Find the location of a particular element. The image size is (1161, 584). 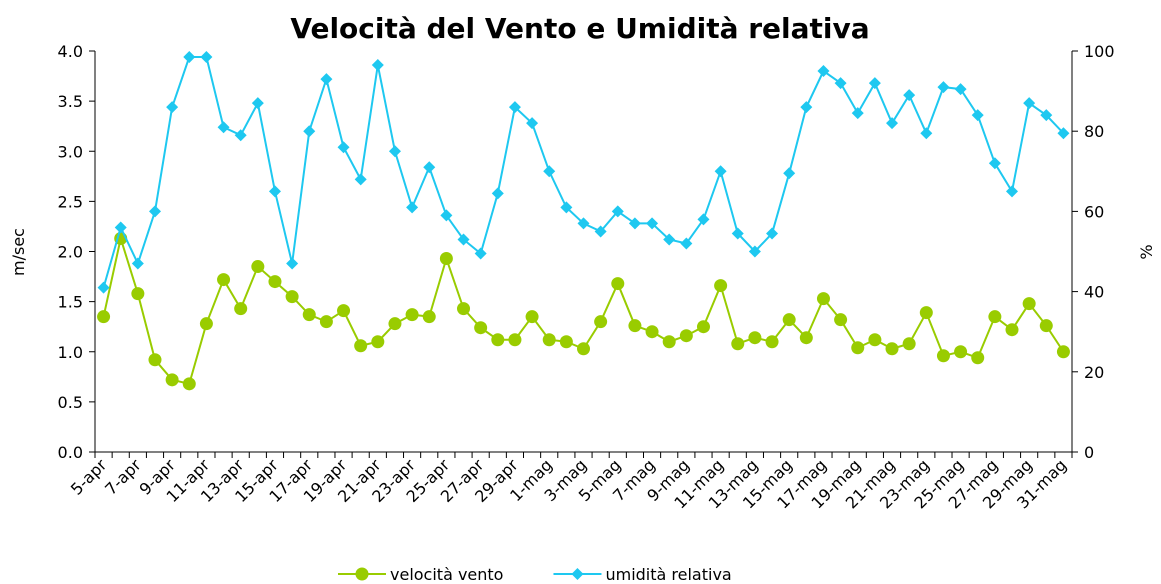

y-tick-label: 2.0 is located at coordinates (70, 252).